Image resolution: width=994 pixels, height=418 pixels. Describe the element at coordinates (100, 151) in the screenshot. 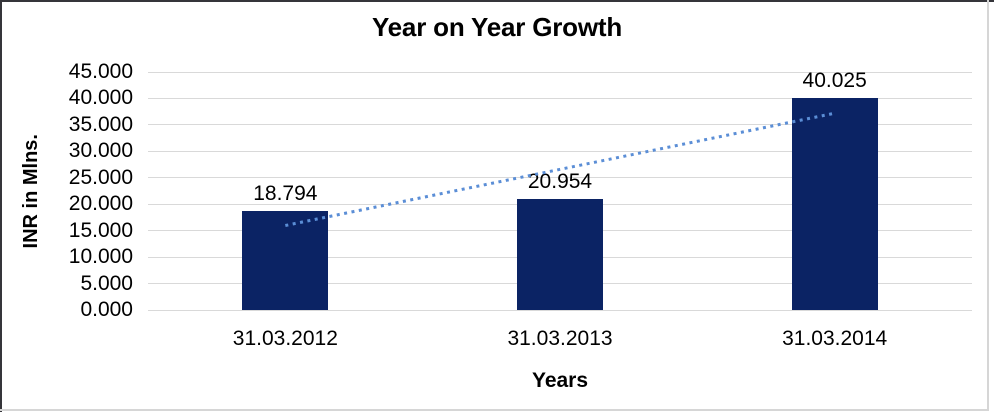

I see `y-tick-label: 30.000` at that location.